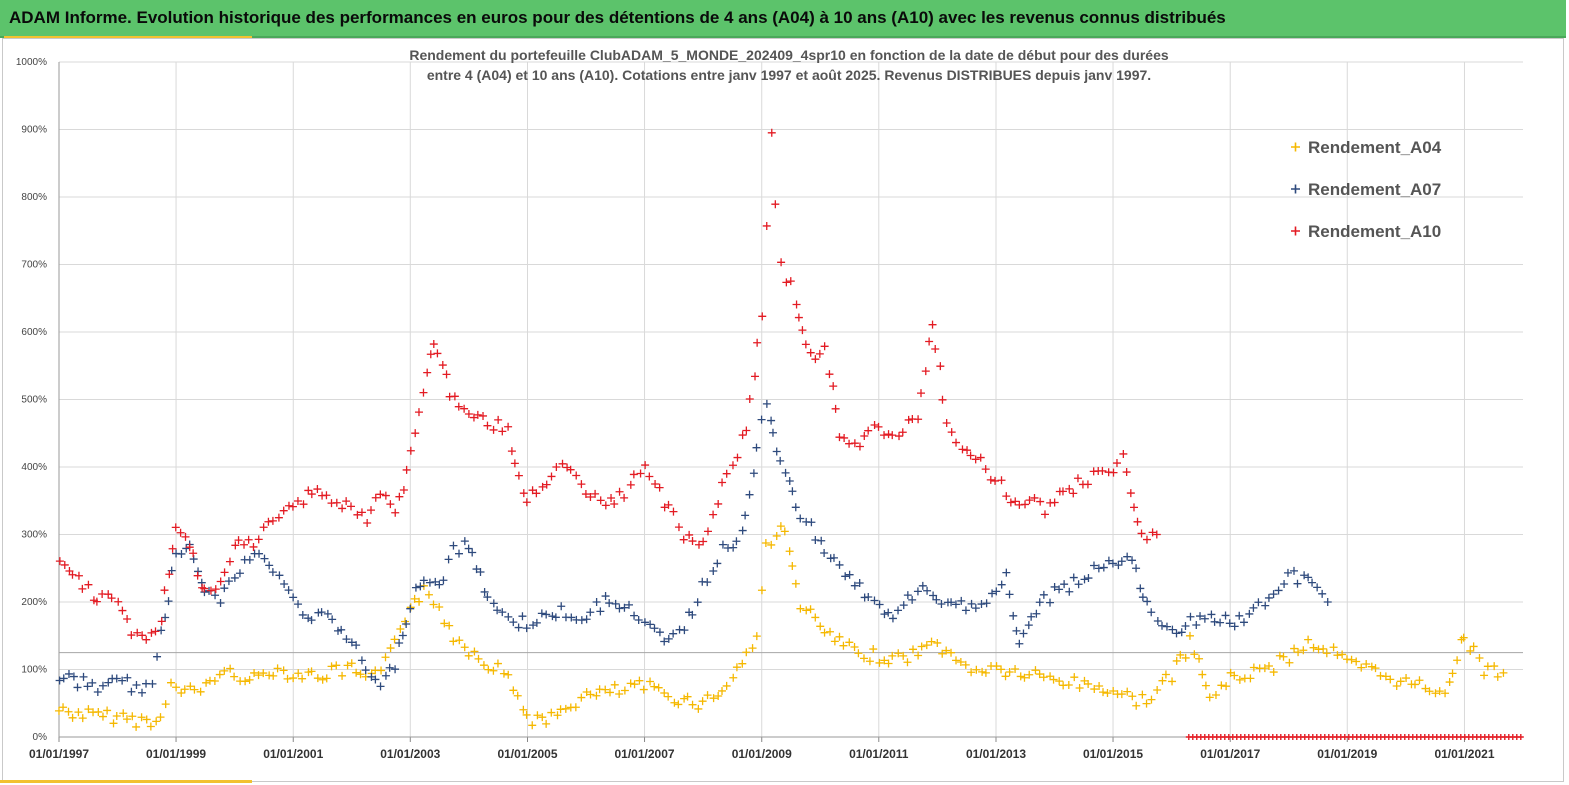 This screenshot has height=785, width=1569. I want to click on legend-marker, so click(1295, 147).